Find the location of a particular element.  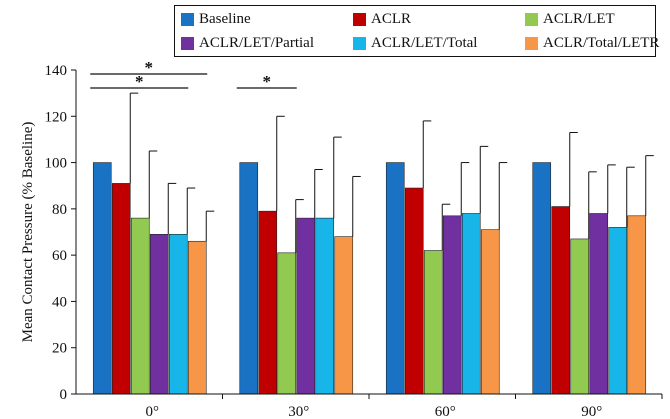

legend-item-aclr: ACLR is located at coordinates (382, 19).